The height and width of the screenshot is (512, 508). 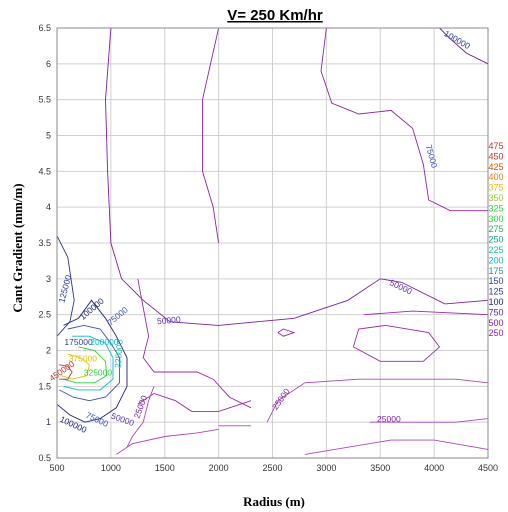 I want to click on contour-label: 325000, so click(x=98, y=373).